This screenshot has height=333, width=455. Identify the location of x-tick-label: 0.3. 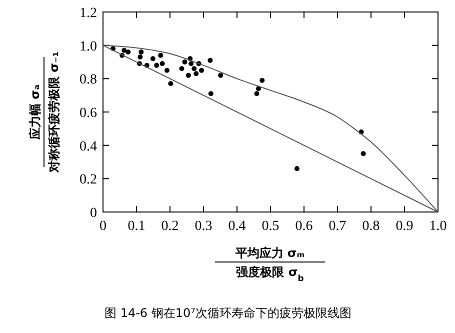
(203, 226).